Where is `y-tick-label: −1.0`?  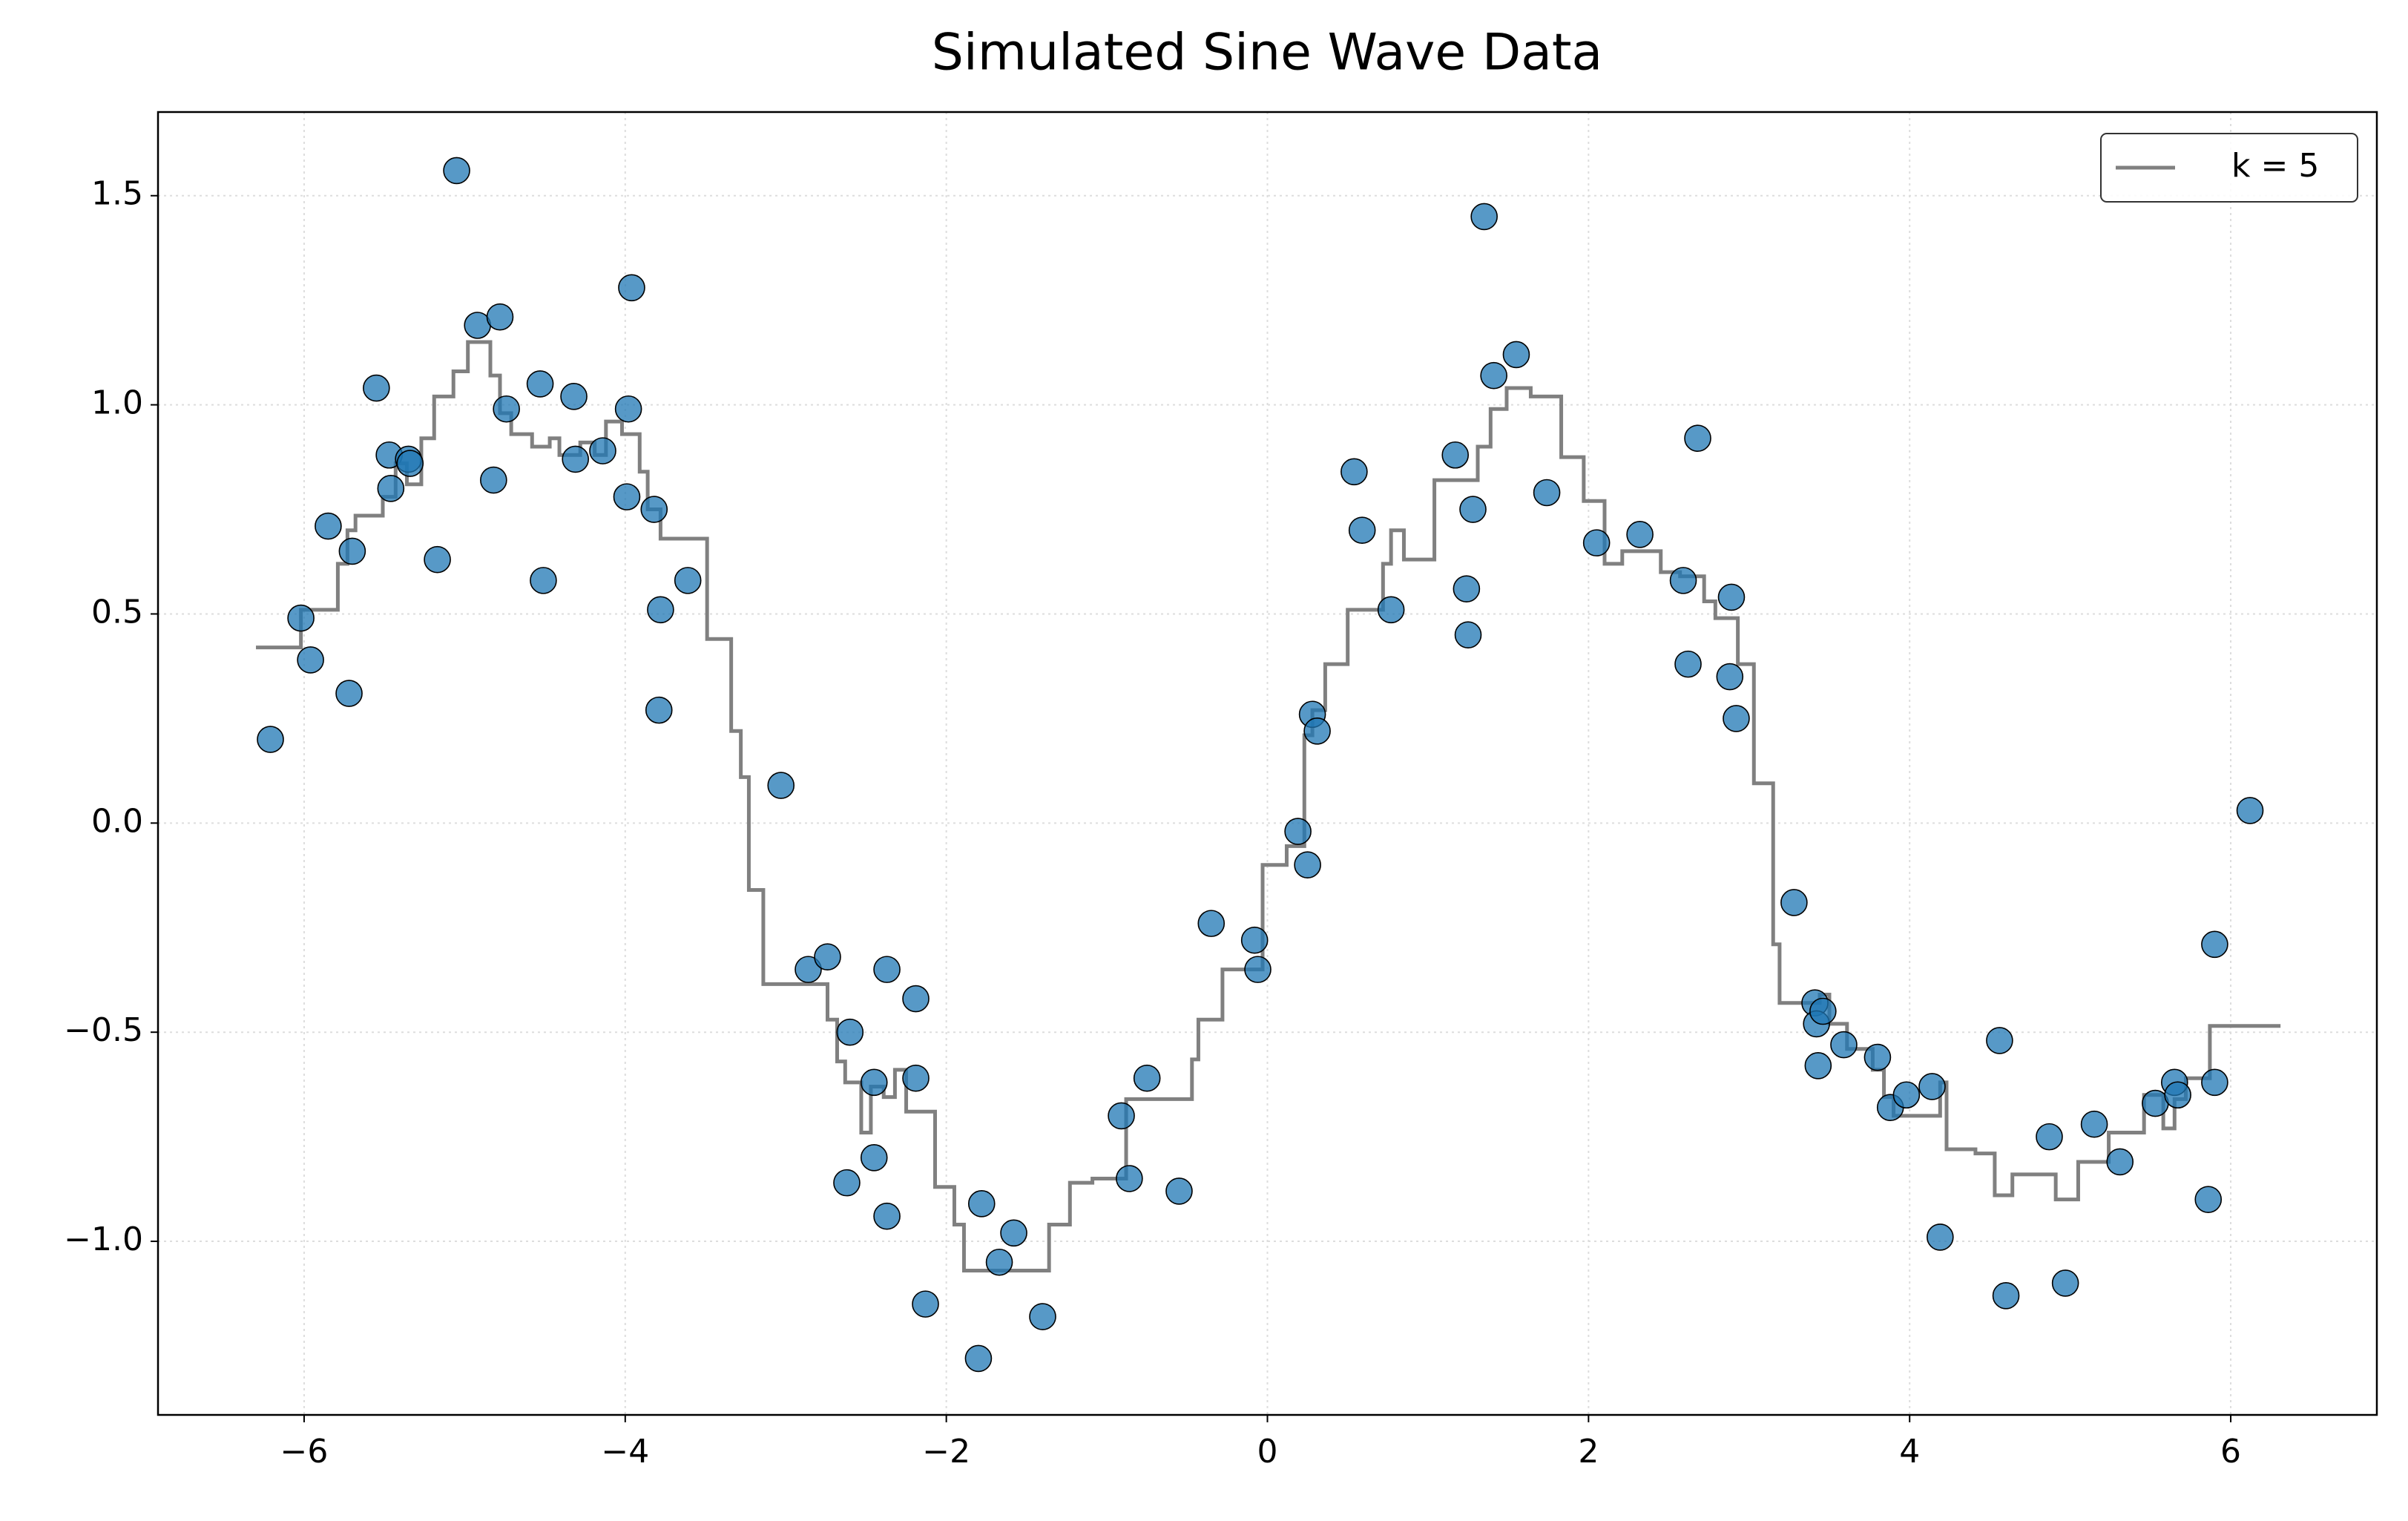 y-tick-label: −1.0 is located at coordinates (103, 1239).